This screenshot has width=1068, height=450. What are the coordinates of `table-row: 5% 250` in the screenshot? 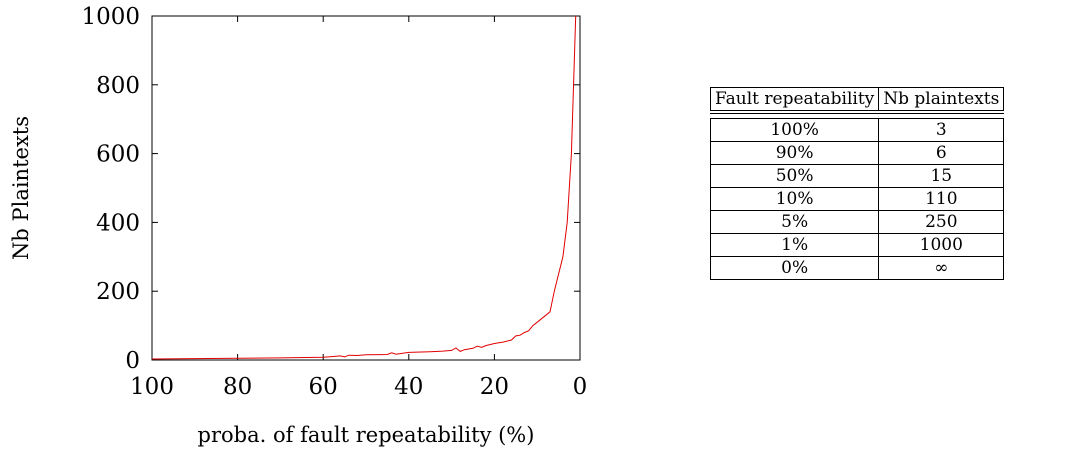 It's located at (857, 222).